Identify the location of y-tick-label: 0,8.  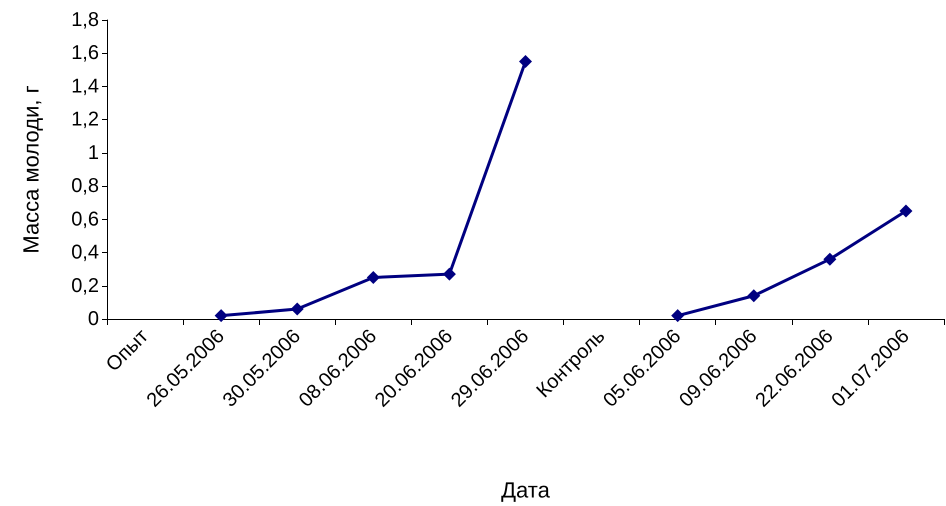
(85, 186).